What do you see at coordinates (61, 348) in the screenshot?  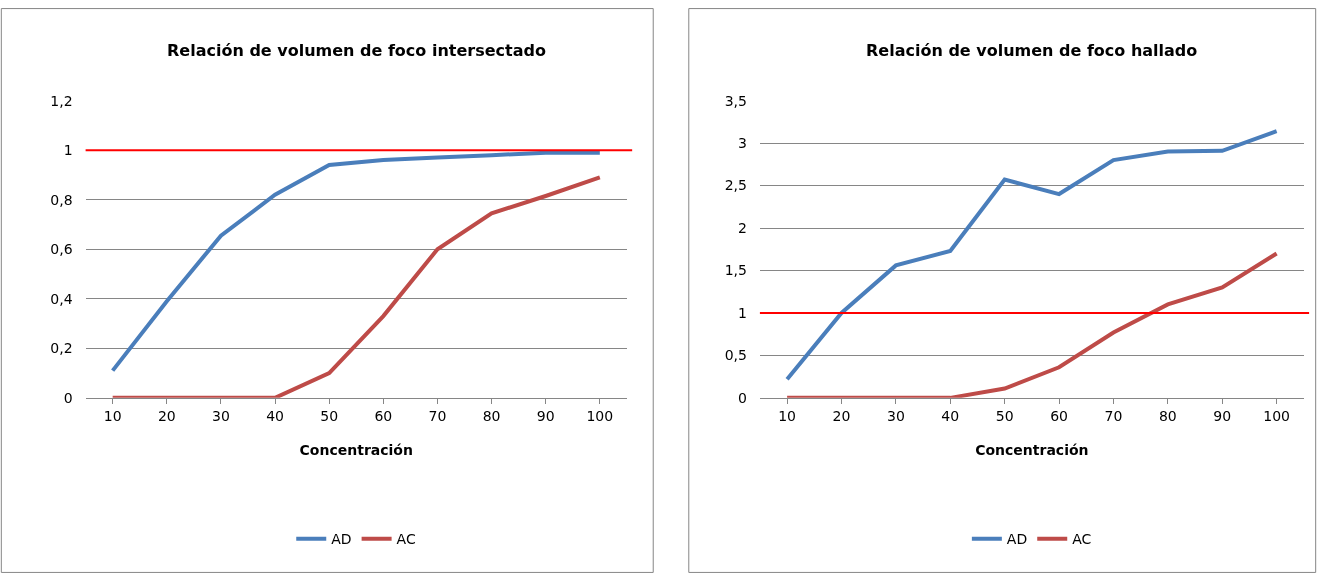 I see `y-tick-label: 0,2` at bounding box center [61, 348].